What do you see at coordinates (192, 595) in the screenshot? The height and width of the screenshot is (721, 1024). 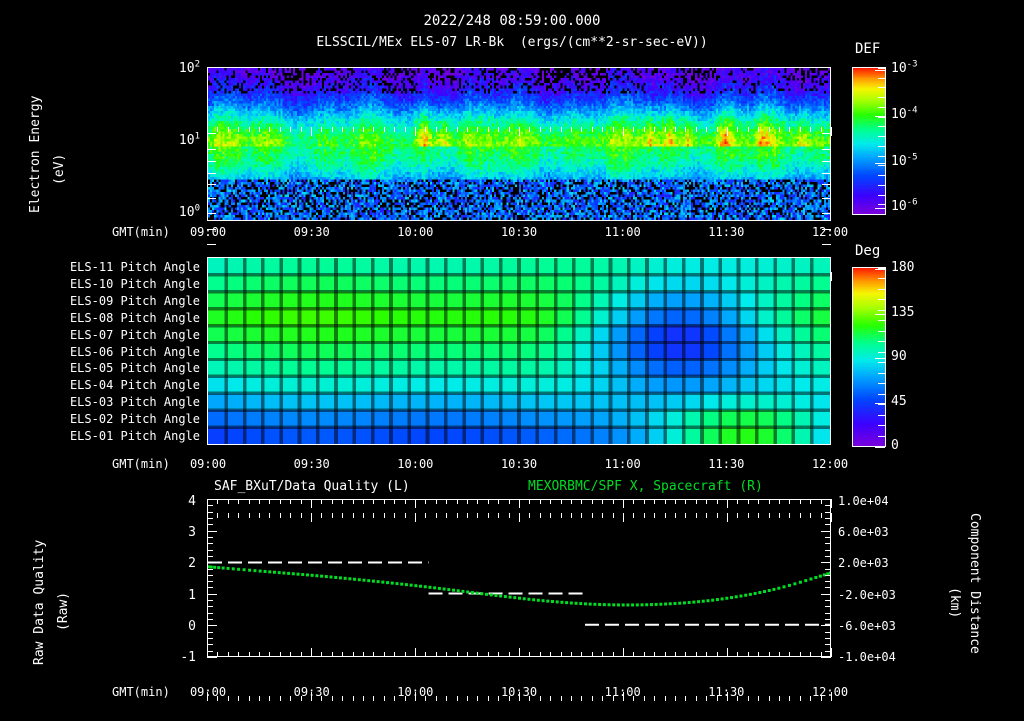 I see `y-tick-label: 1` at bounding box center [192, 595].